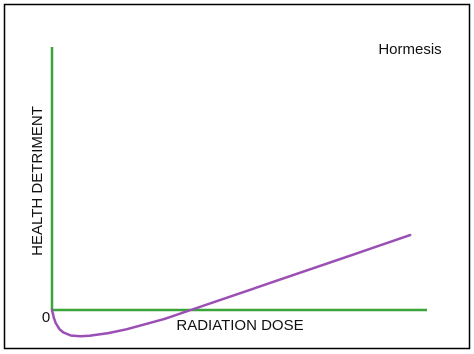  What do you see at coordinates (46, 317) in the screenshot?
I see `y-tick-label: 0` at bounding box center [46, 317].